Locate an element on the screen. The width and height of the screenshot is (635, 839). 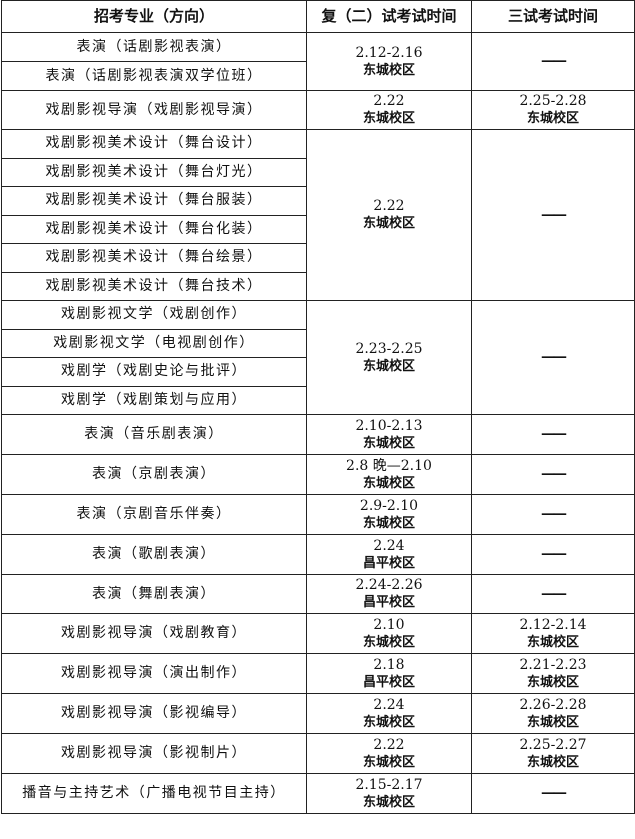
header-third-exam: 三试考试时间 is located at coordinates (553, 16).